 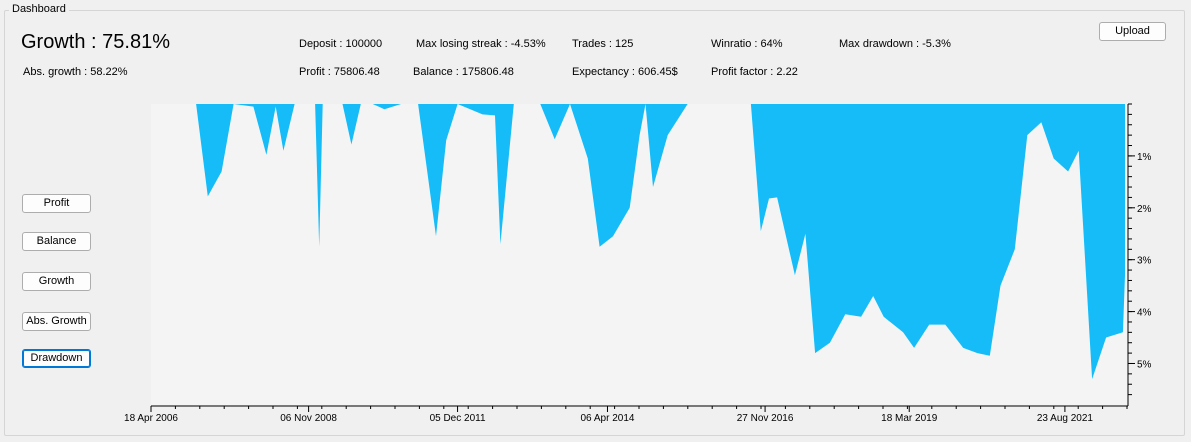 What do you see at coordinates (1144, 157) in the screenshot?
I see `y-tick-label: 1%` at bounding box center [1144, 157].